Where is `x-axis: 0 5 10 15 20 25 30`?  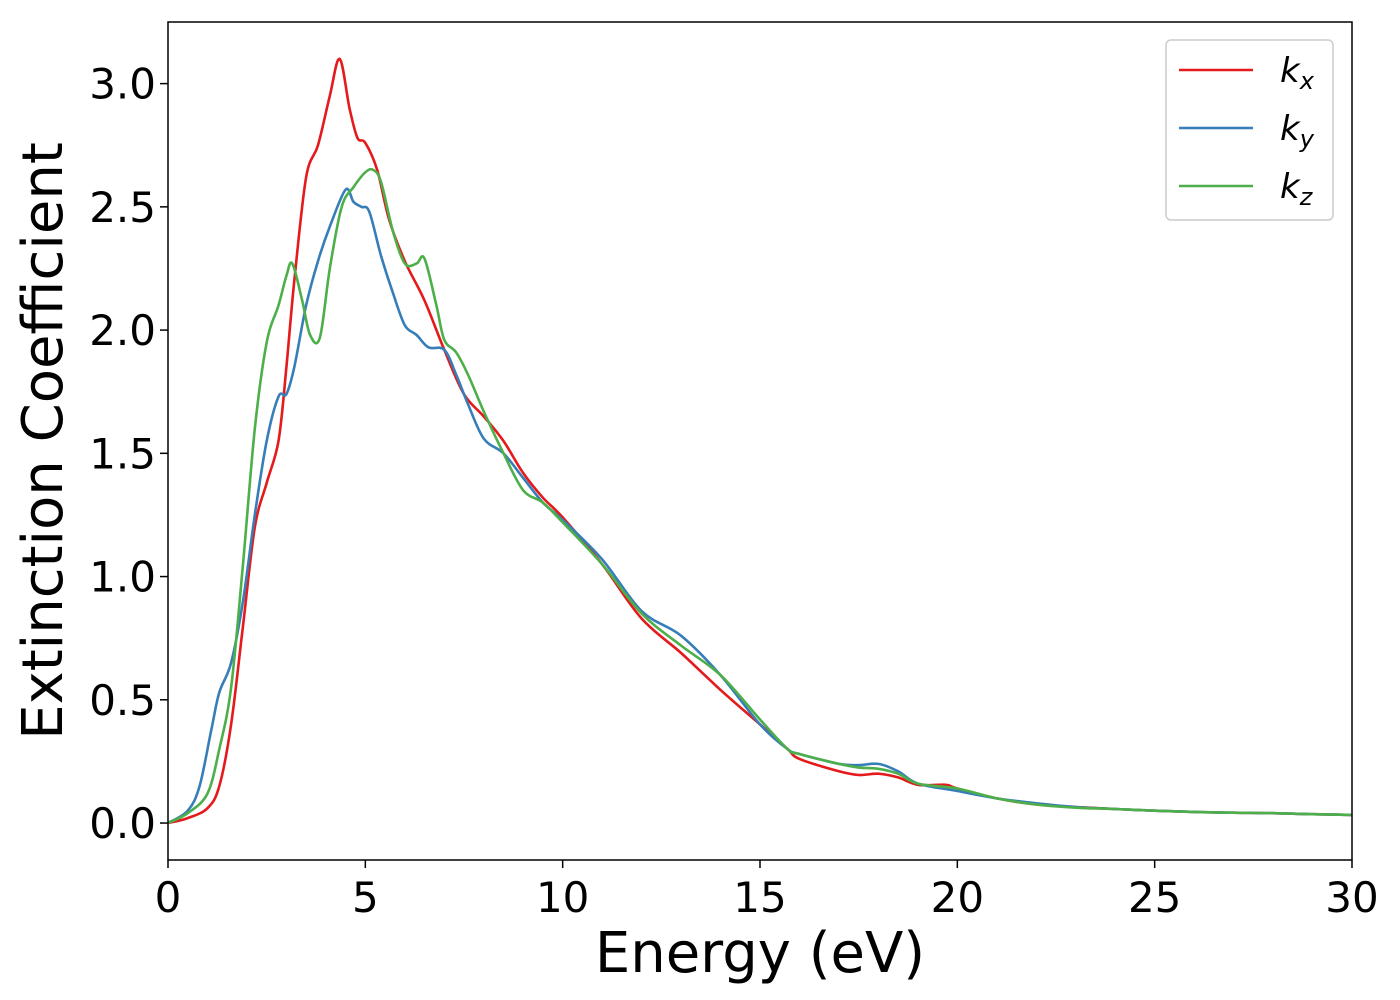
x-axis: 0 5 10 15 20 25 30 is located at coordinates (767, 891).